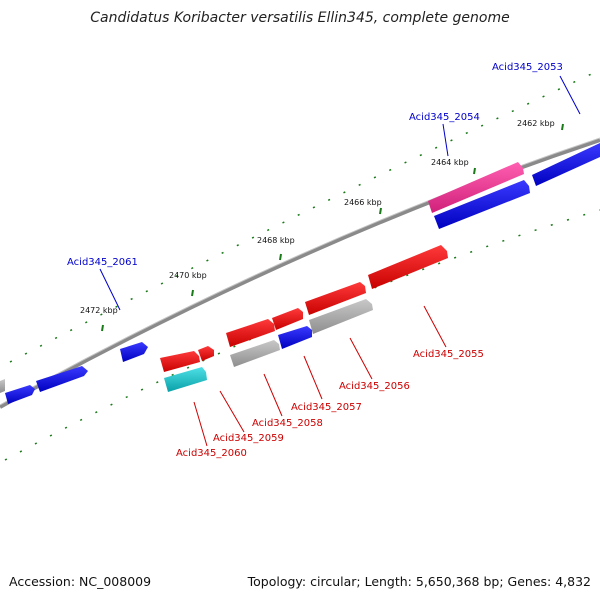 This screenshot has width=600, height=600. Describe the element at coordinates (361, 358) in the screenshot. I see `leader-acid345-2056` at that location.